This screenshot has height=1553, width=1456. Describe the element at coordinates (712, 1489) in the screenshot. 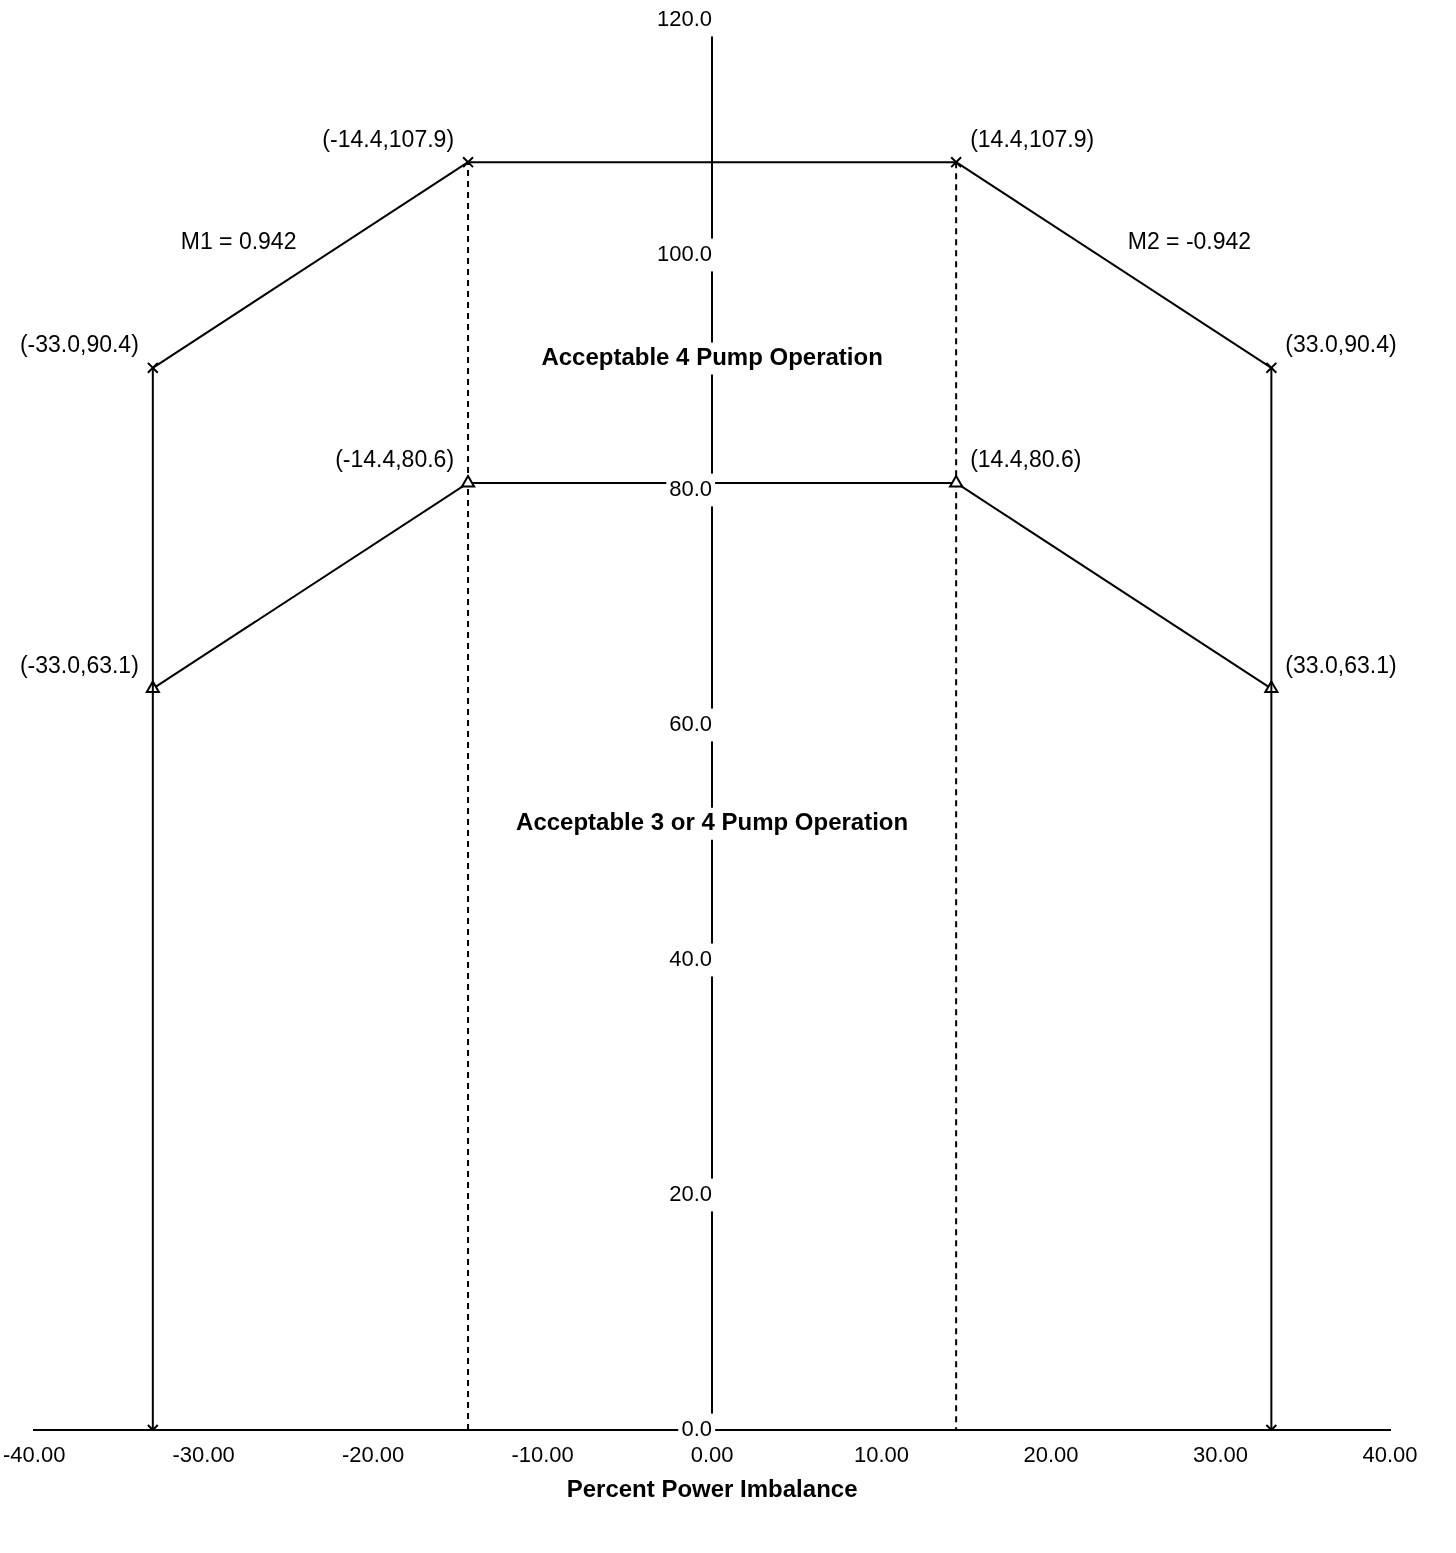

I see `x-axis-title: Percent Power Imbalance` at that location.